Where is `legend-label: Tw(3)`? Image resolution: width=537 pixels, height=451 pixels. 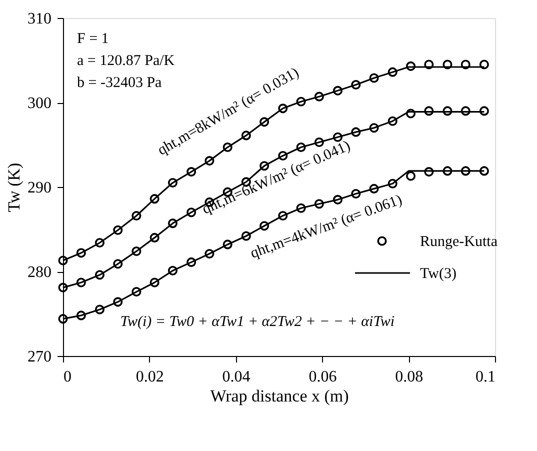 legend-label: Tw(3) is located at coordinates (438, 274).